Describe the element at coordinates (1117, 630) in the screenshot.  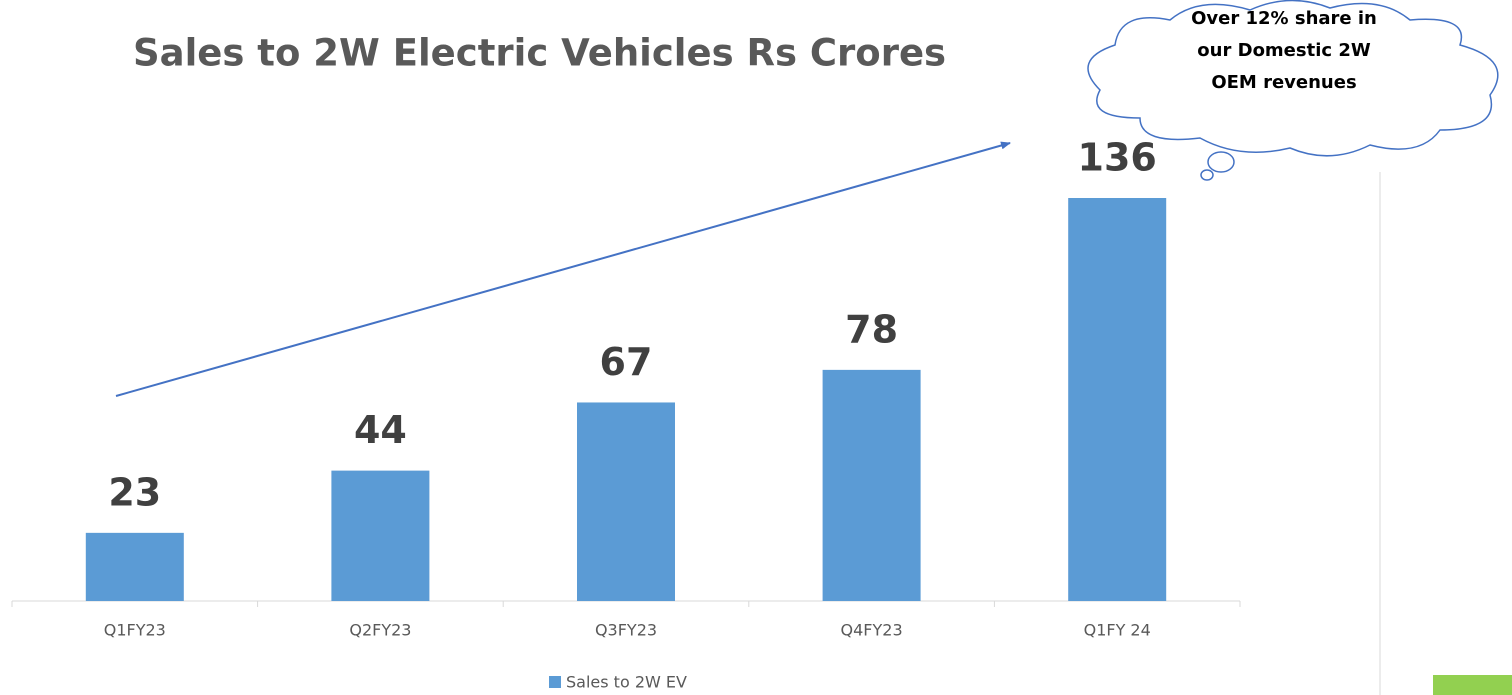
I see `x-tick-label: Q1FY 24` at that location.